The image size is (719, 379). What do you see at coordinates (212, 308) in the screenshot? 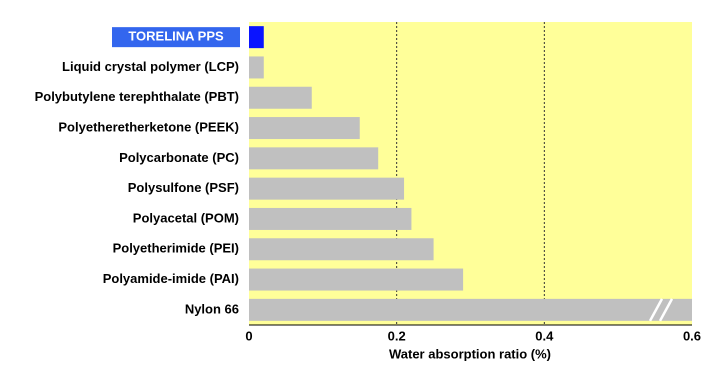
I see `y-tick-label: Nylon 66` at bounding box center [212, 308].